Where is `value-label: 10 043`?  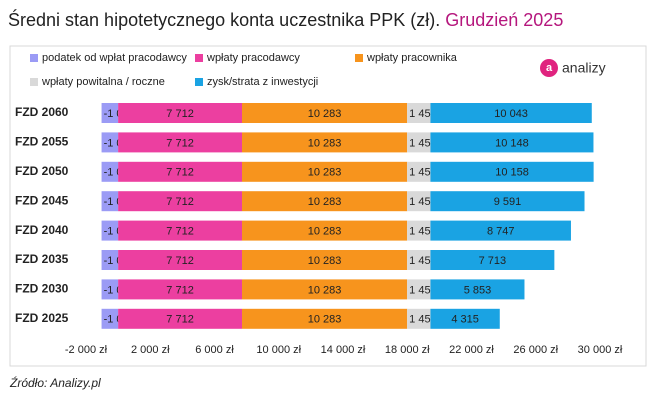 value-label: 10 043 is located at coordinates (511, 114).